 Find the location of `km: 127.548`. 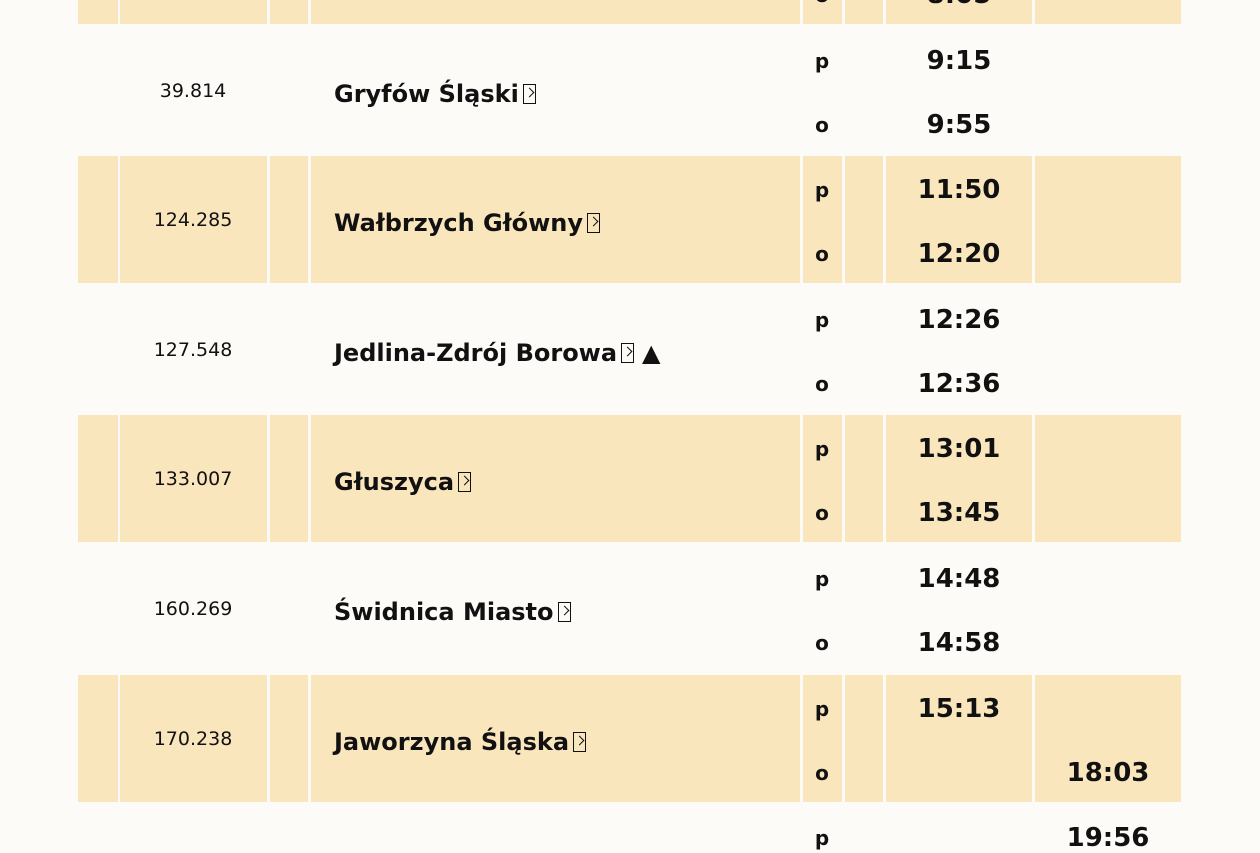

km: 127.548 is located at coordinates (193, 349).